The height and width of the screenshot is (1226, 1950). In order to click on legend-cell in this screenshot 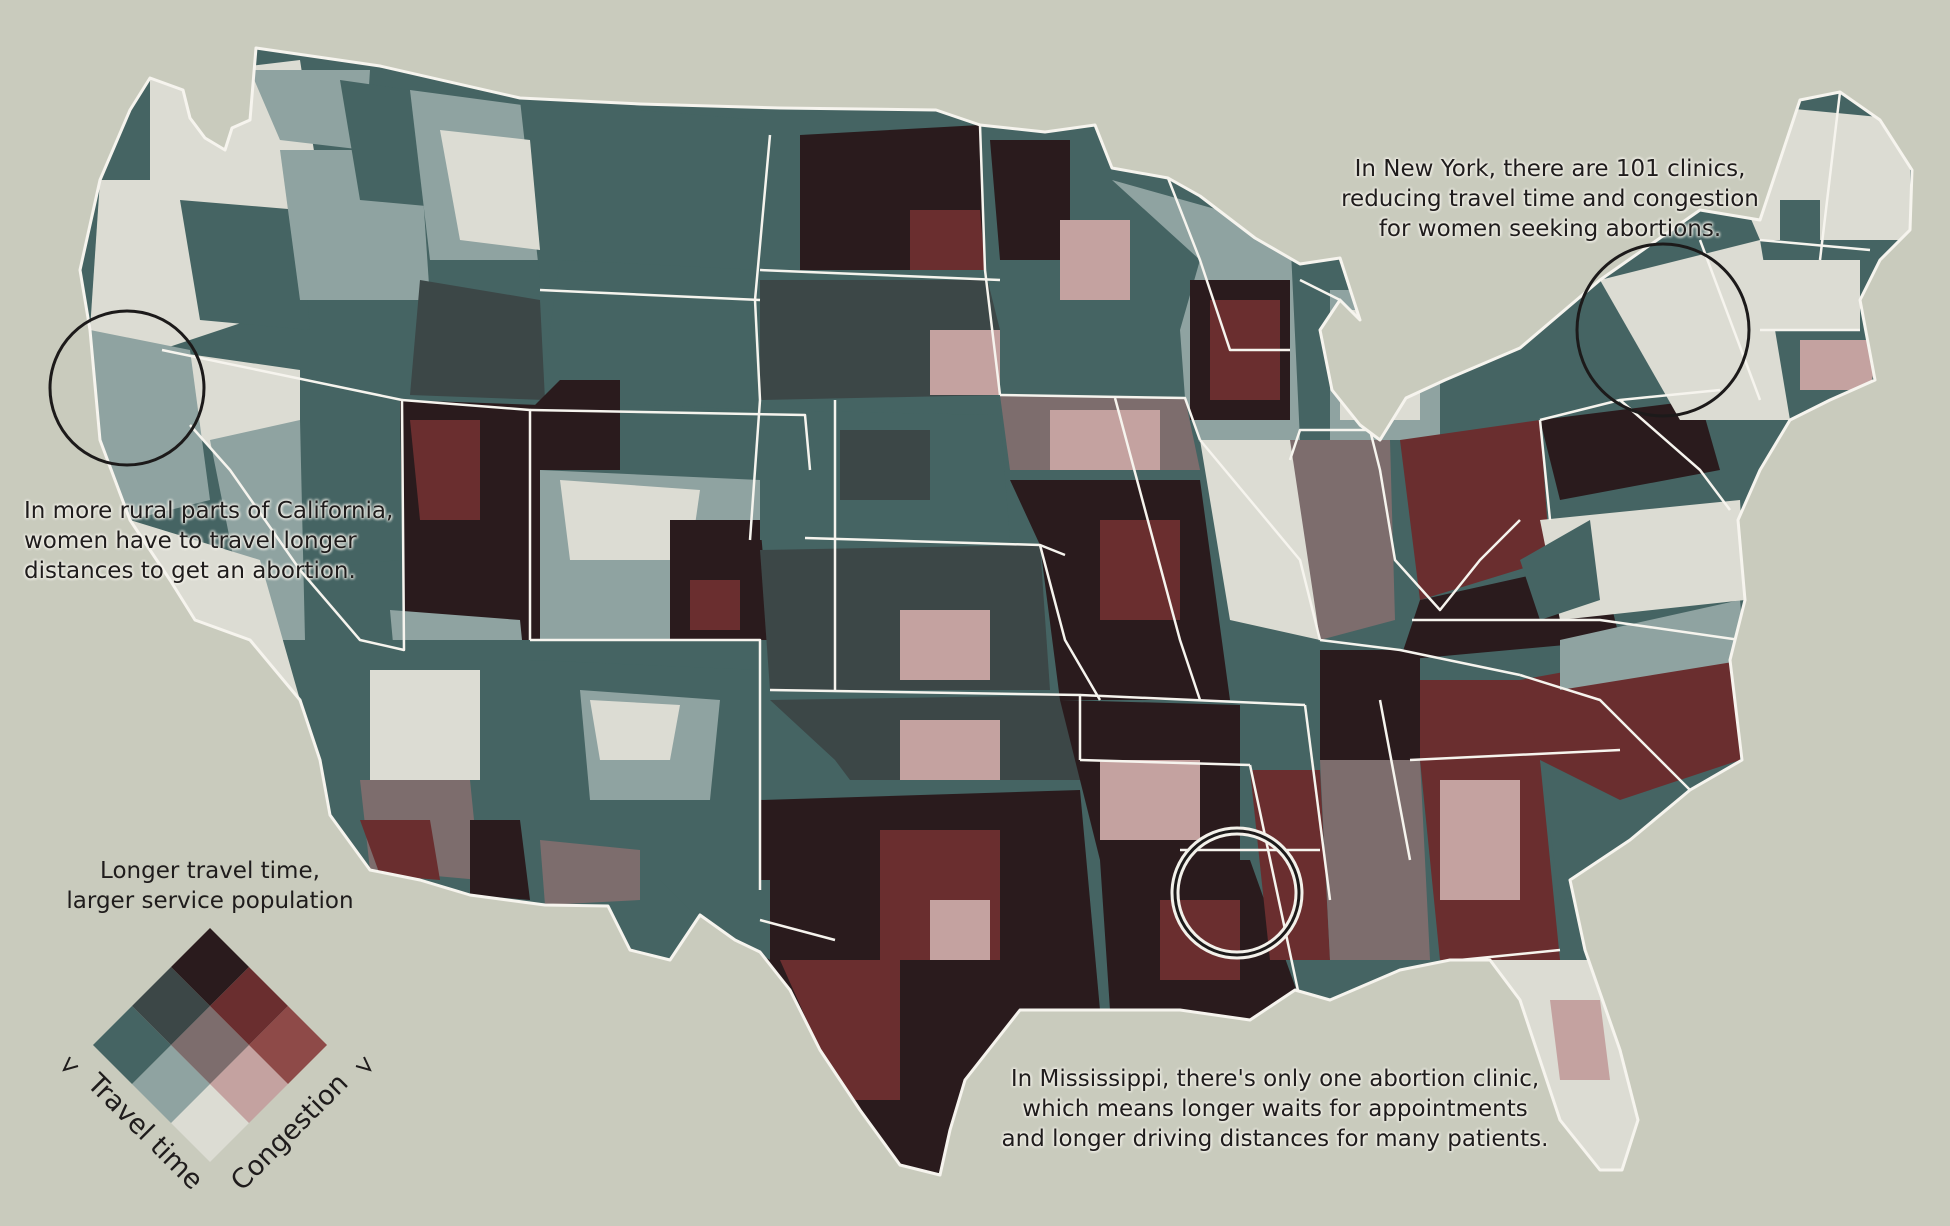, I will do `click(210, 967)`.